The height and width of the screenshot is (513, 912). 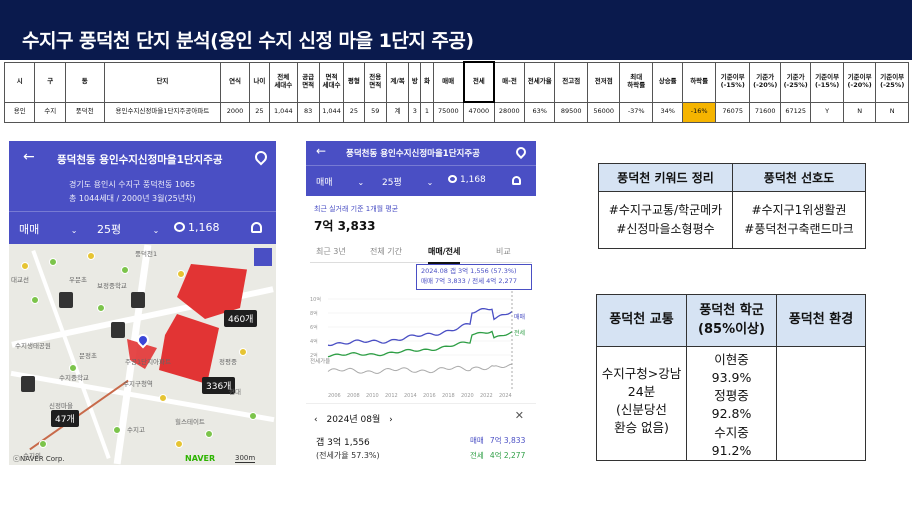 I want to click on traffic-line: 24분, so click(x=641, y=392).